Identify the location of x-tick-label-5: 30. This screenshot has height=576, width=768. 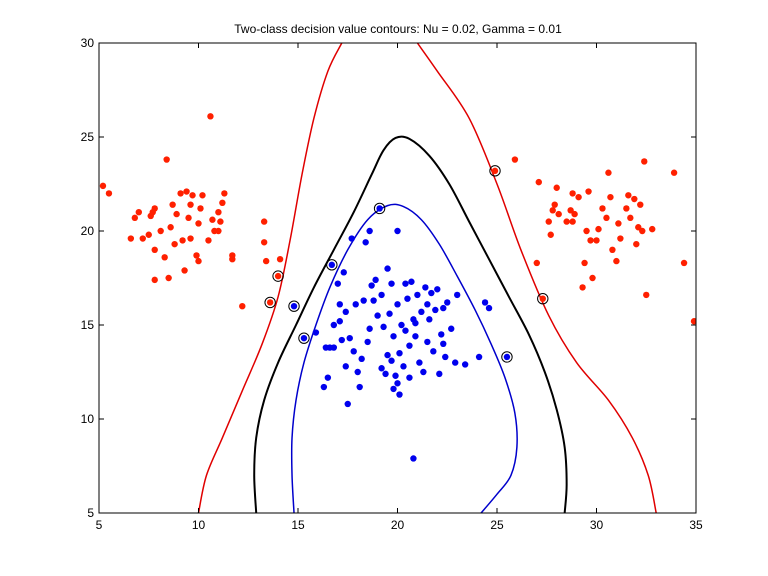
(597, 525).